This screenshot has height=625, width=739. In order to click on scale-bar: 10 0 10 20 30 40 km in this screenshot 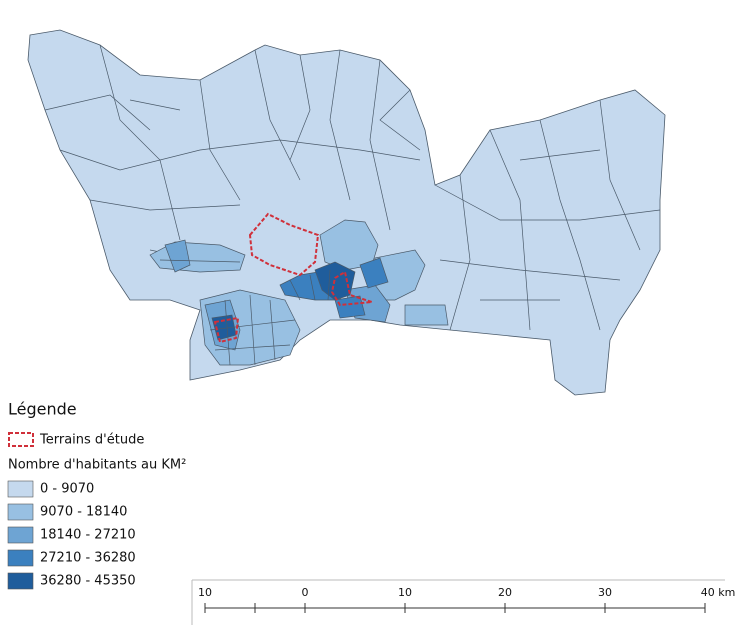, I will do `click(463, 602)`.